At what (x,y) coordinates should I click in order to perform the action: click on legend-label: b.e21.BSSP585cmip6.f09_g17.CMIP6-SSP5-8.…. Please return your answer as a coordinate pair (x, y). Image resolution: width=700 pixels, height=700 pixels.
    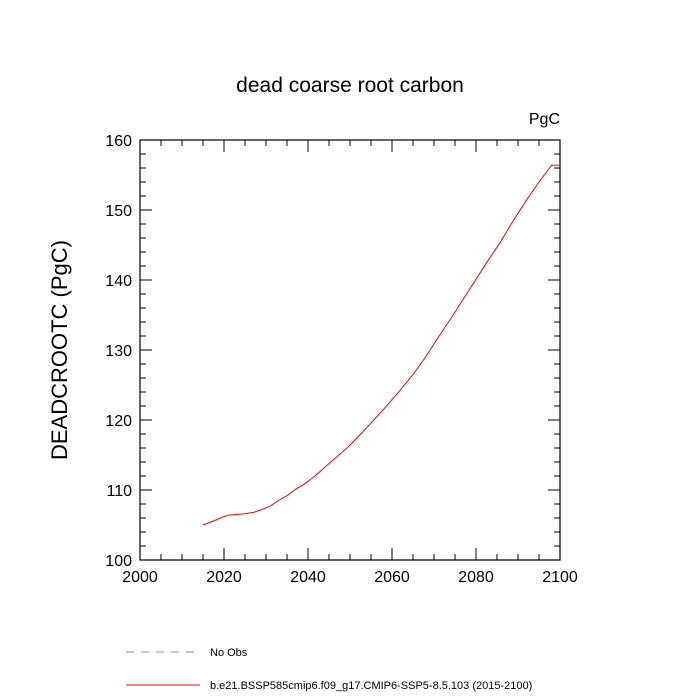
    Looking at the image, I should click on (371, 686).